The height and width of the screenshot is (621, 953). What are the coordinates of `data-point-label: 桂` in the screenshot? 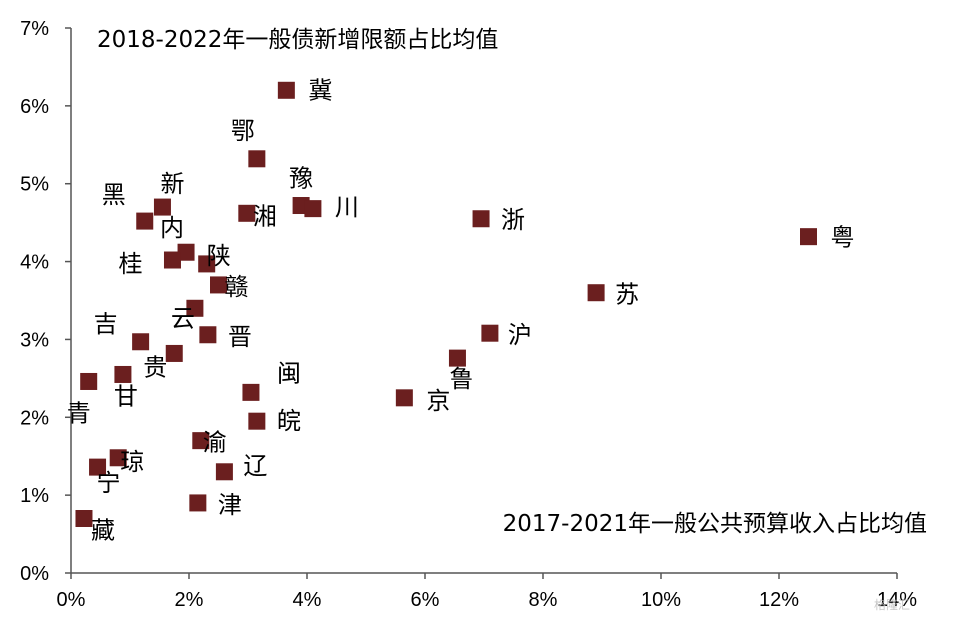 It's located at (130, 264).